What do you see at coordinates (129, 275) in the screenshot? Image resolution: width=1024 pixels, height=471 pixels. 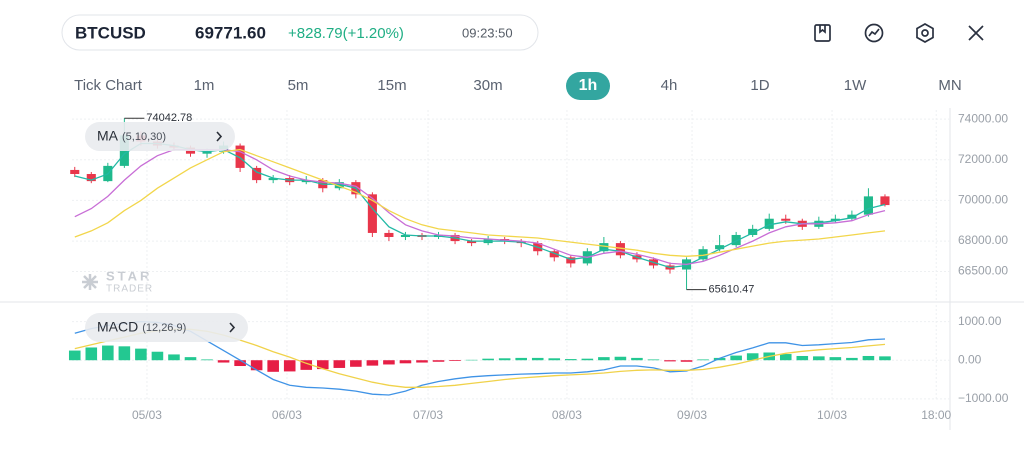 I see `watermark-brand: STAR` at bounding box center [129, 275].